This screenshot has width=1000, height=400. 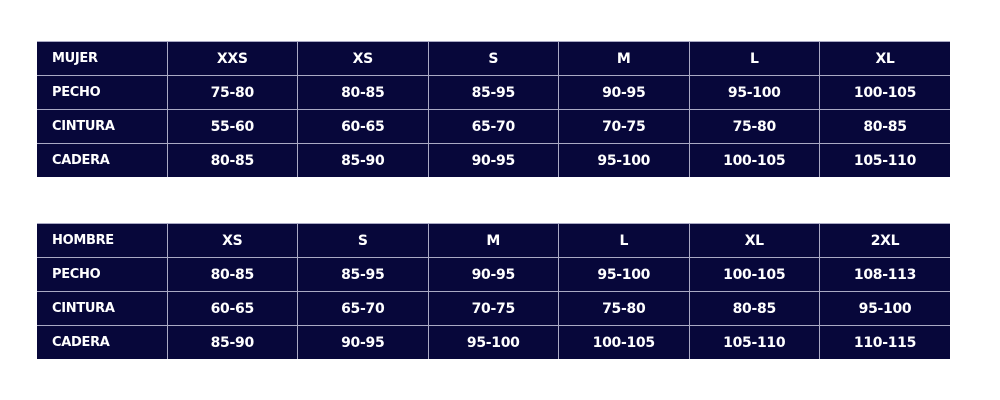 What do you see at coordinates (102, 240) in the screenshot?
I see `table-title: HOMBRE` at bounding box center [102, 240].